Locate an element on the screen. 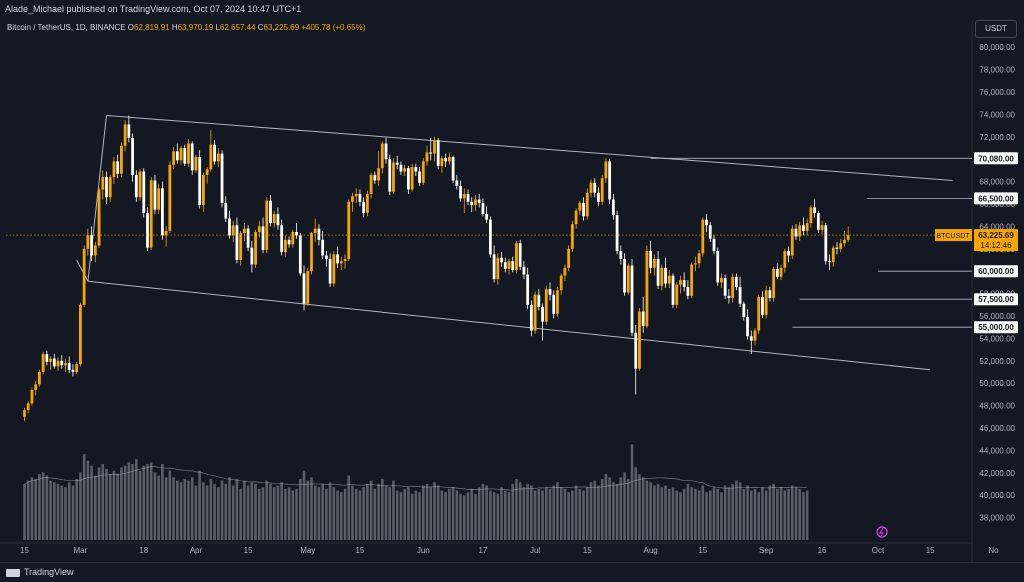 This screenshot has width=1024, height=582. tradingview-brand: TradingView is located at coordinates (40, 572).